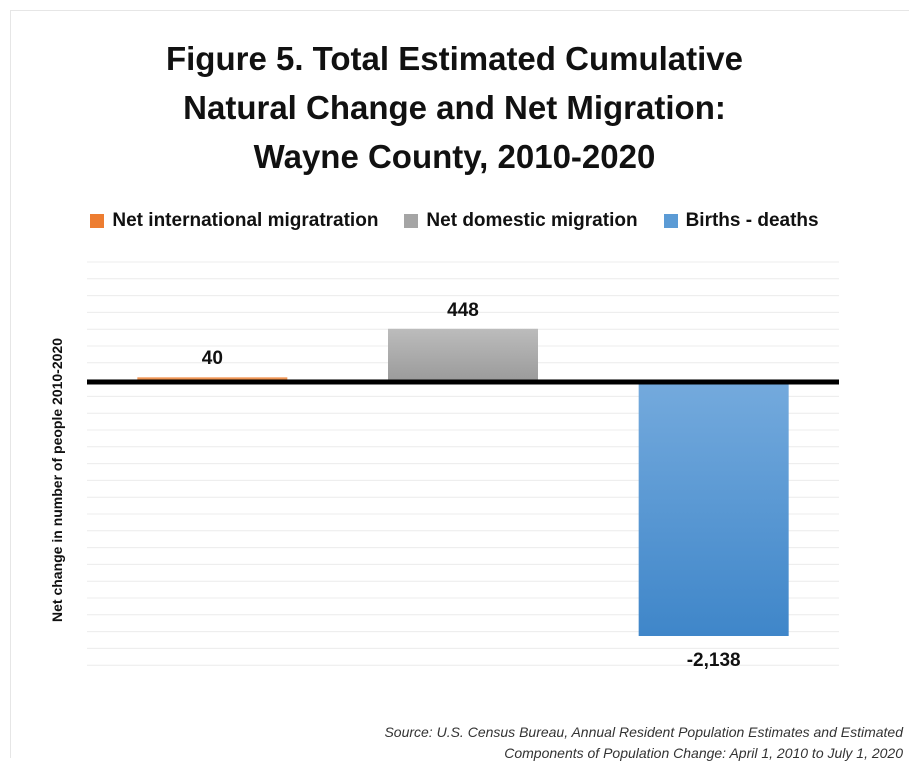 This screenshot has width=909, height=764. Describe the element at coordinates (454, 58) in the screenshot. I see `title-line-1: Figure 5. Total Estimated Cumulative` at that location.